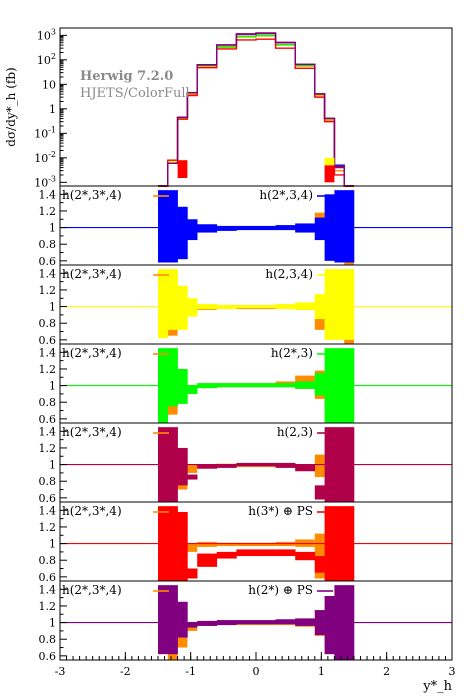  What do you see at coordinates (11, 106) in the screenshot?
I see `main-y-axis-label: dσ/dy*_h (fb)` at bounding box center [11, 106].